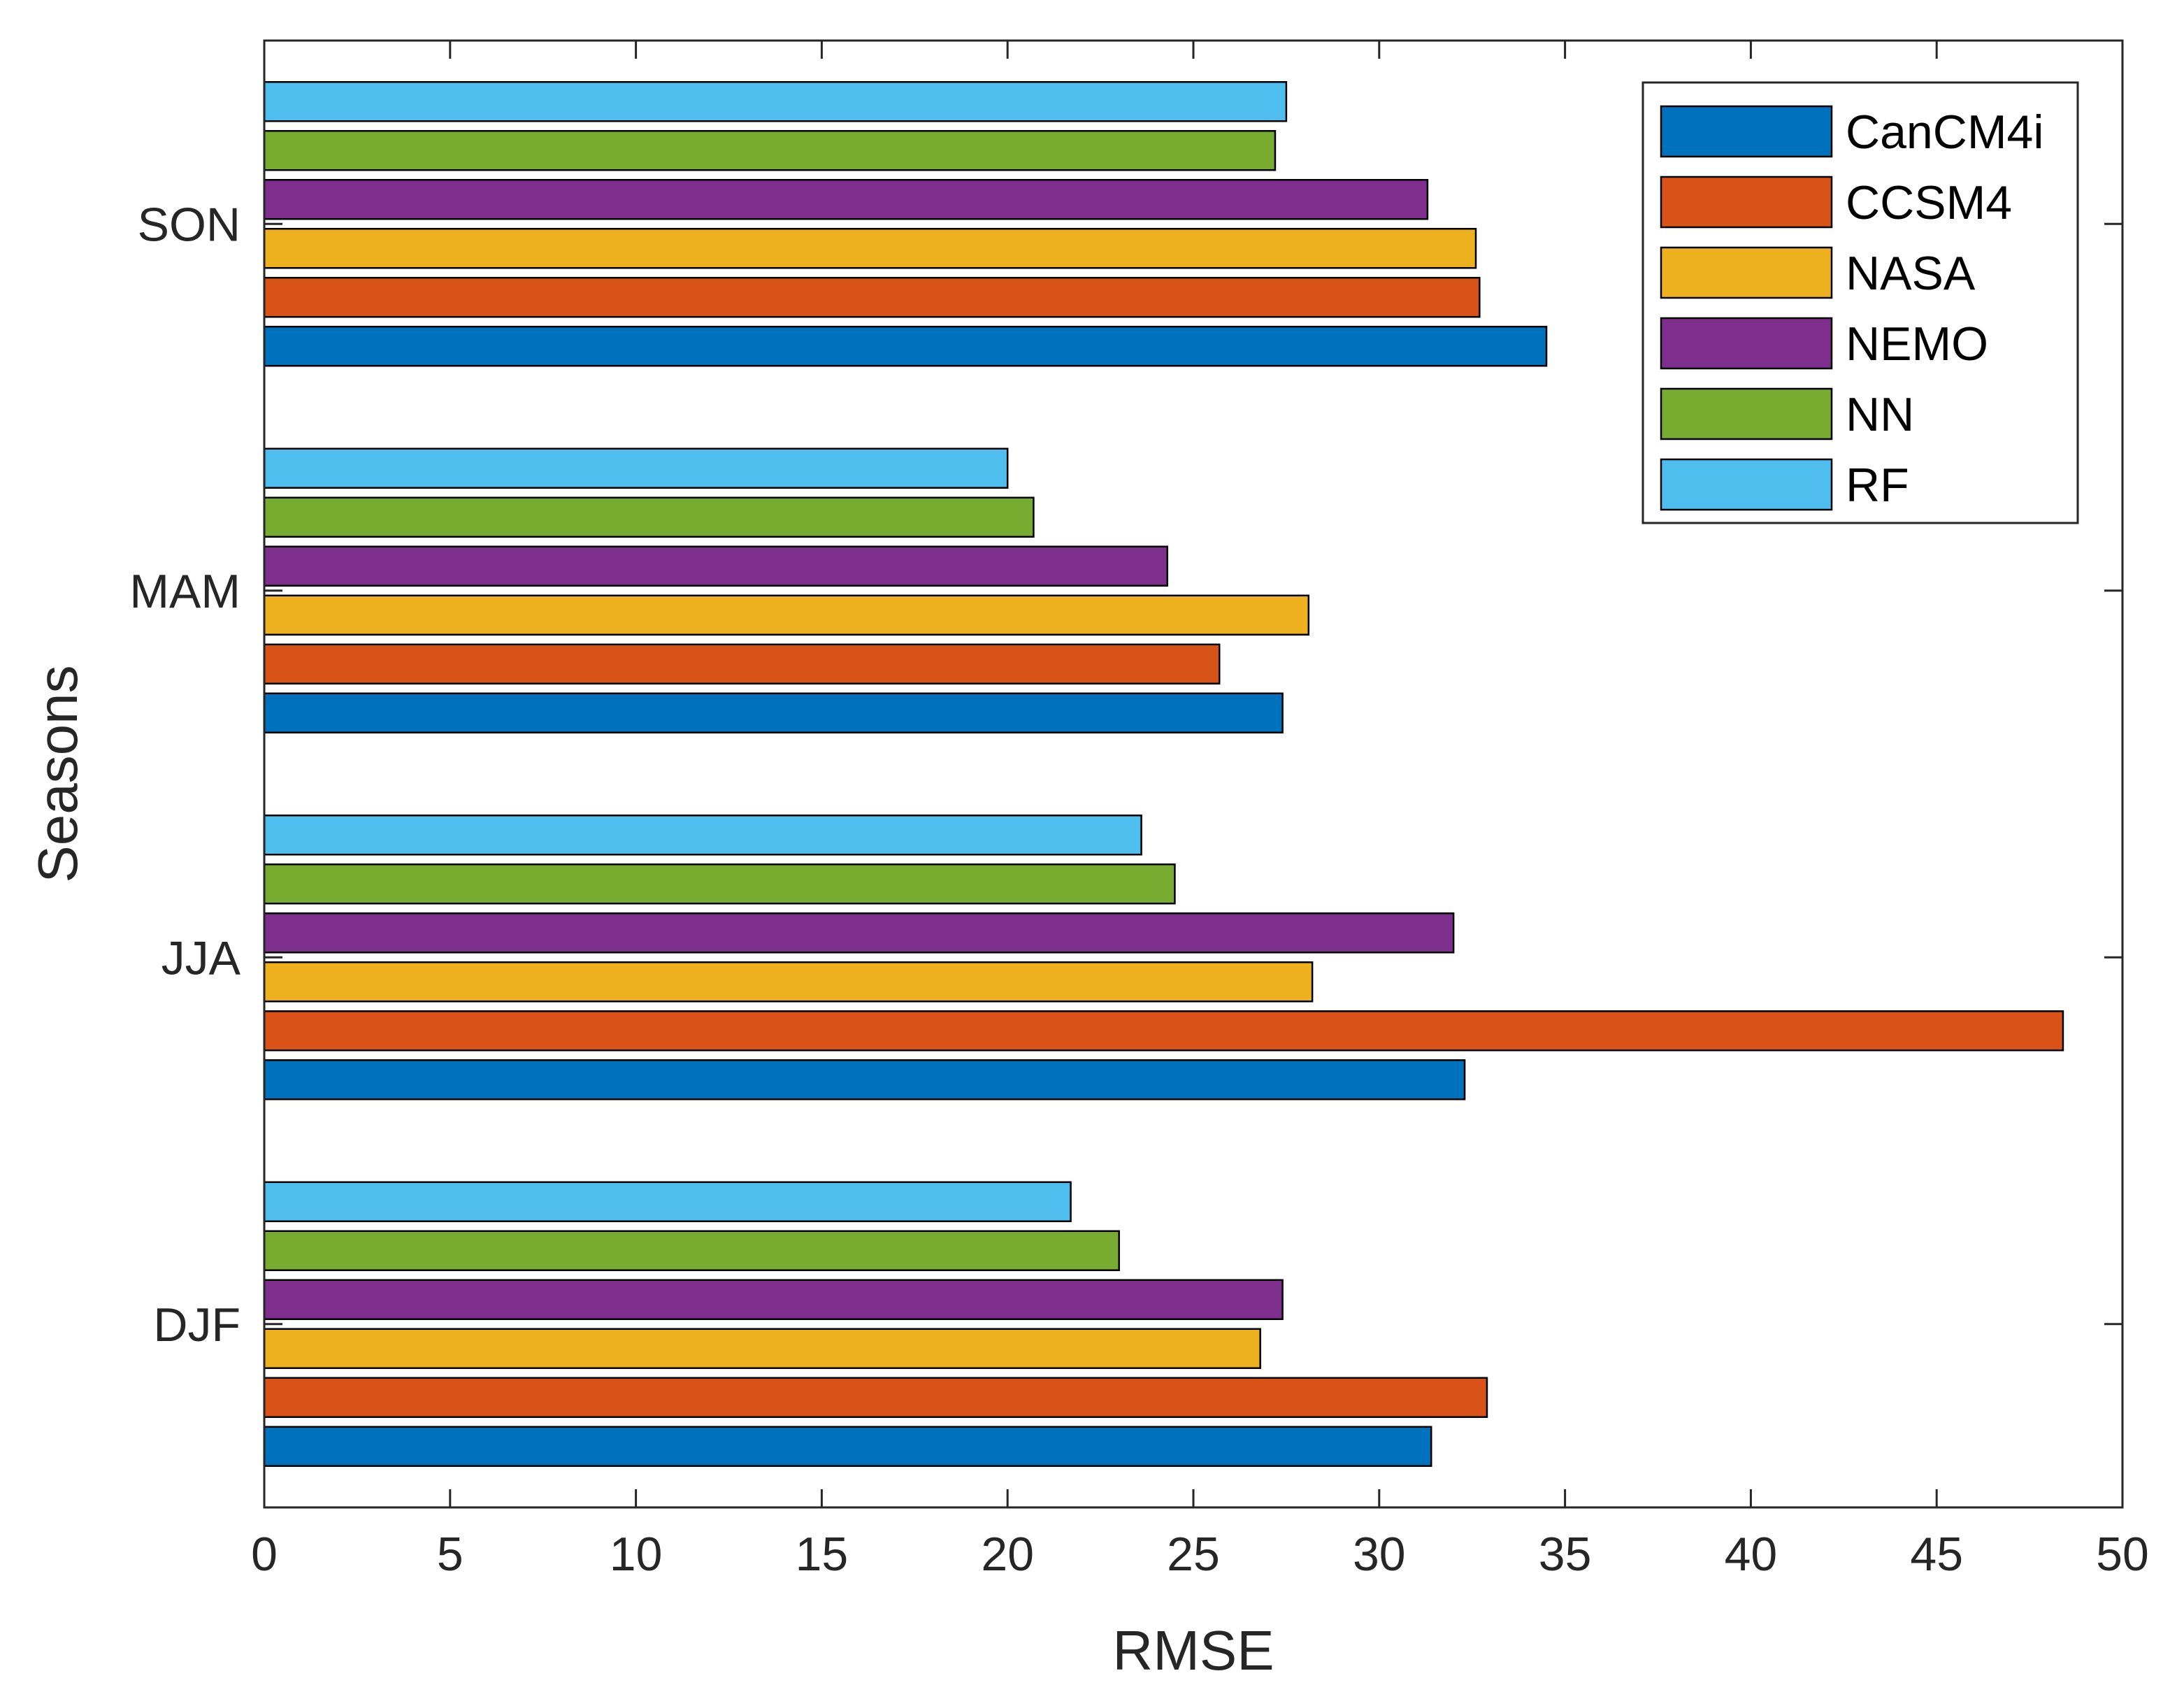 The width and height of the screenshot is (2184, 1692). Describe the element at coordinates (905, 346) in the screenshot. I see `bar-son-cancm4i` at that location.